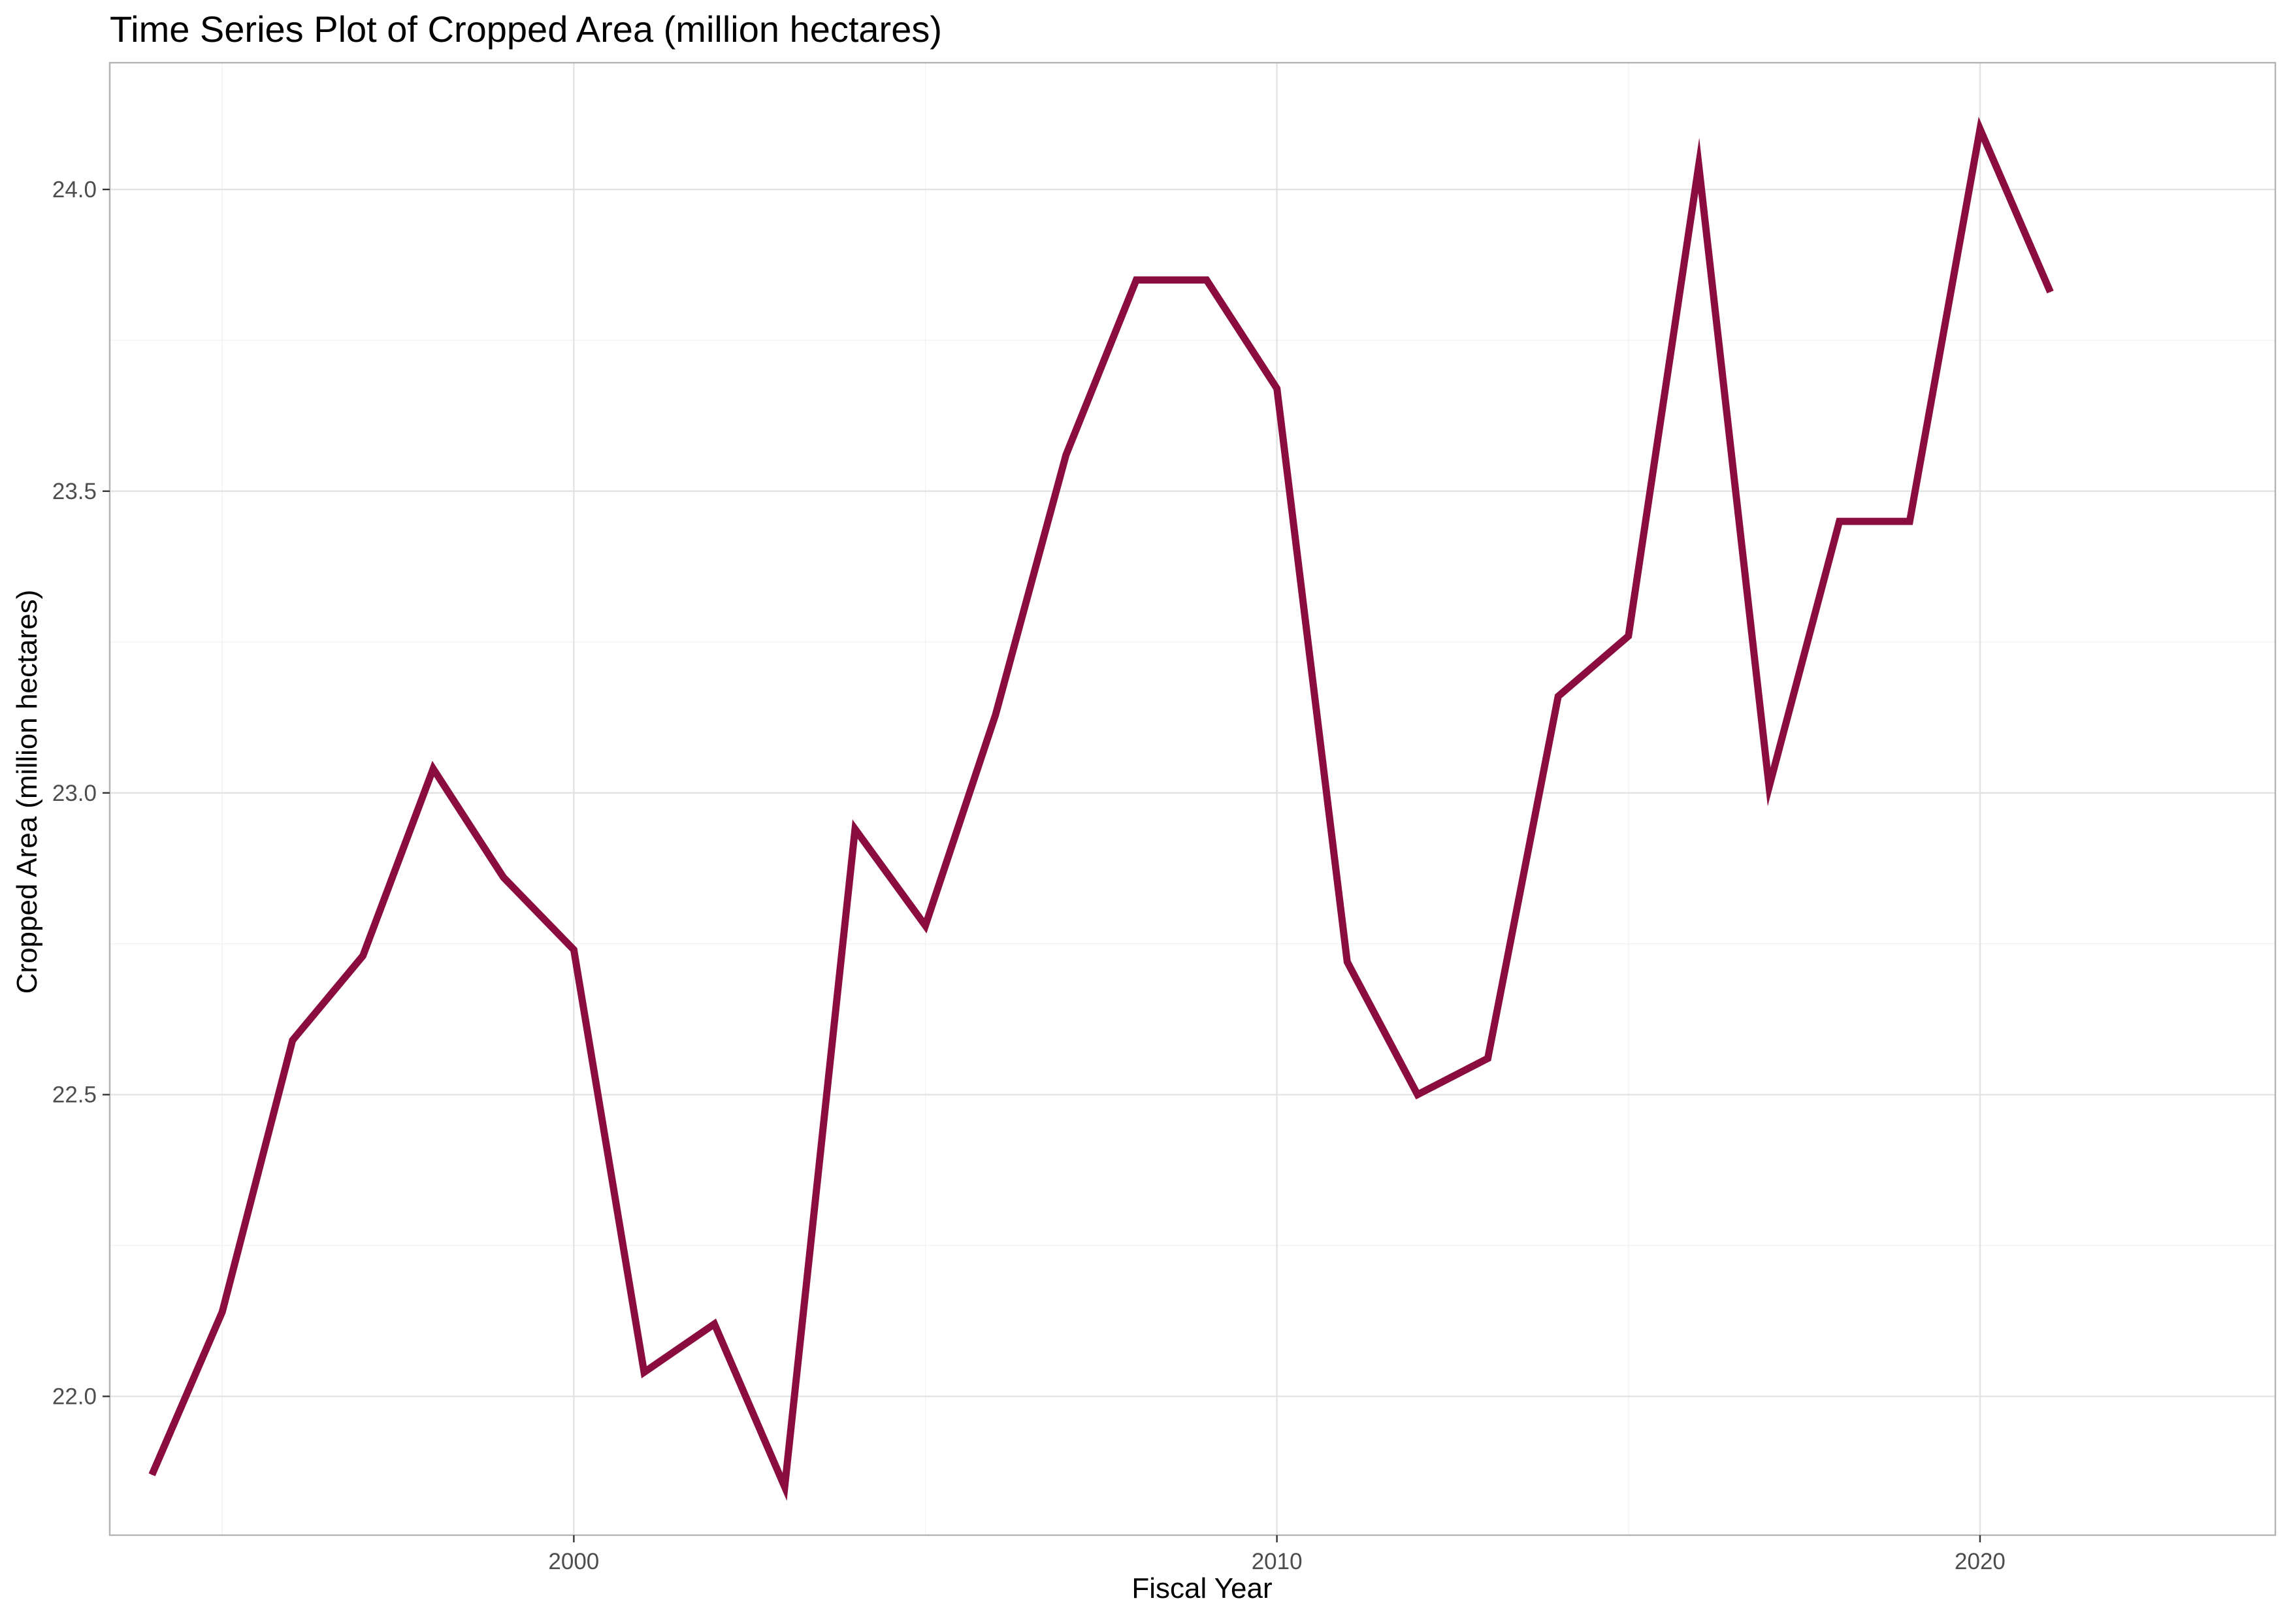  Describe the element at coordinates (27, 792) in the screenshot. I see `y-axis-title: Cropped Area (million hectares)` at that location.